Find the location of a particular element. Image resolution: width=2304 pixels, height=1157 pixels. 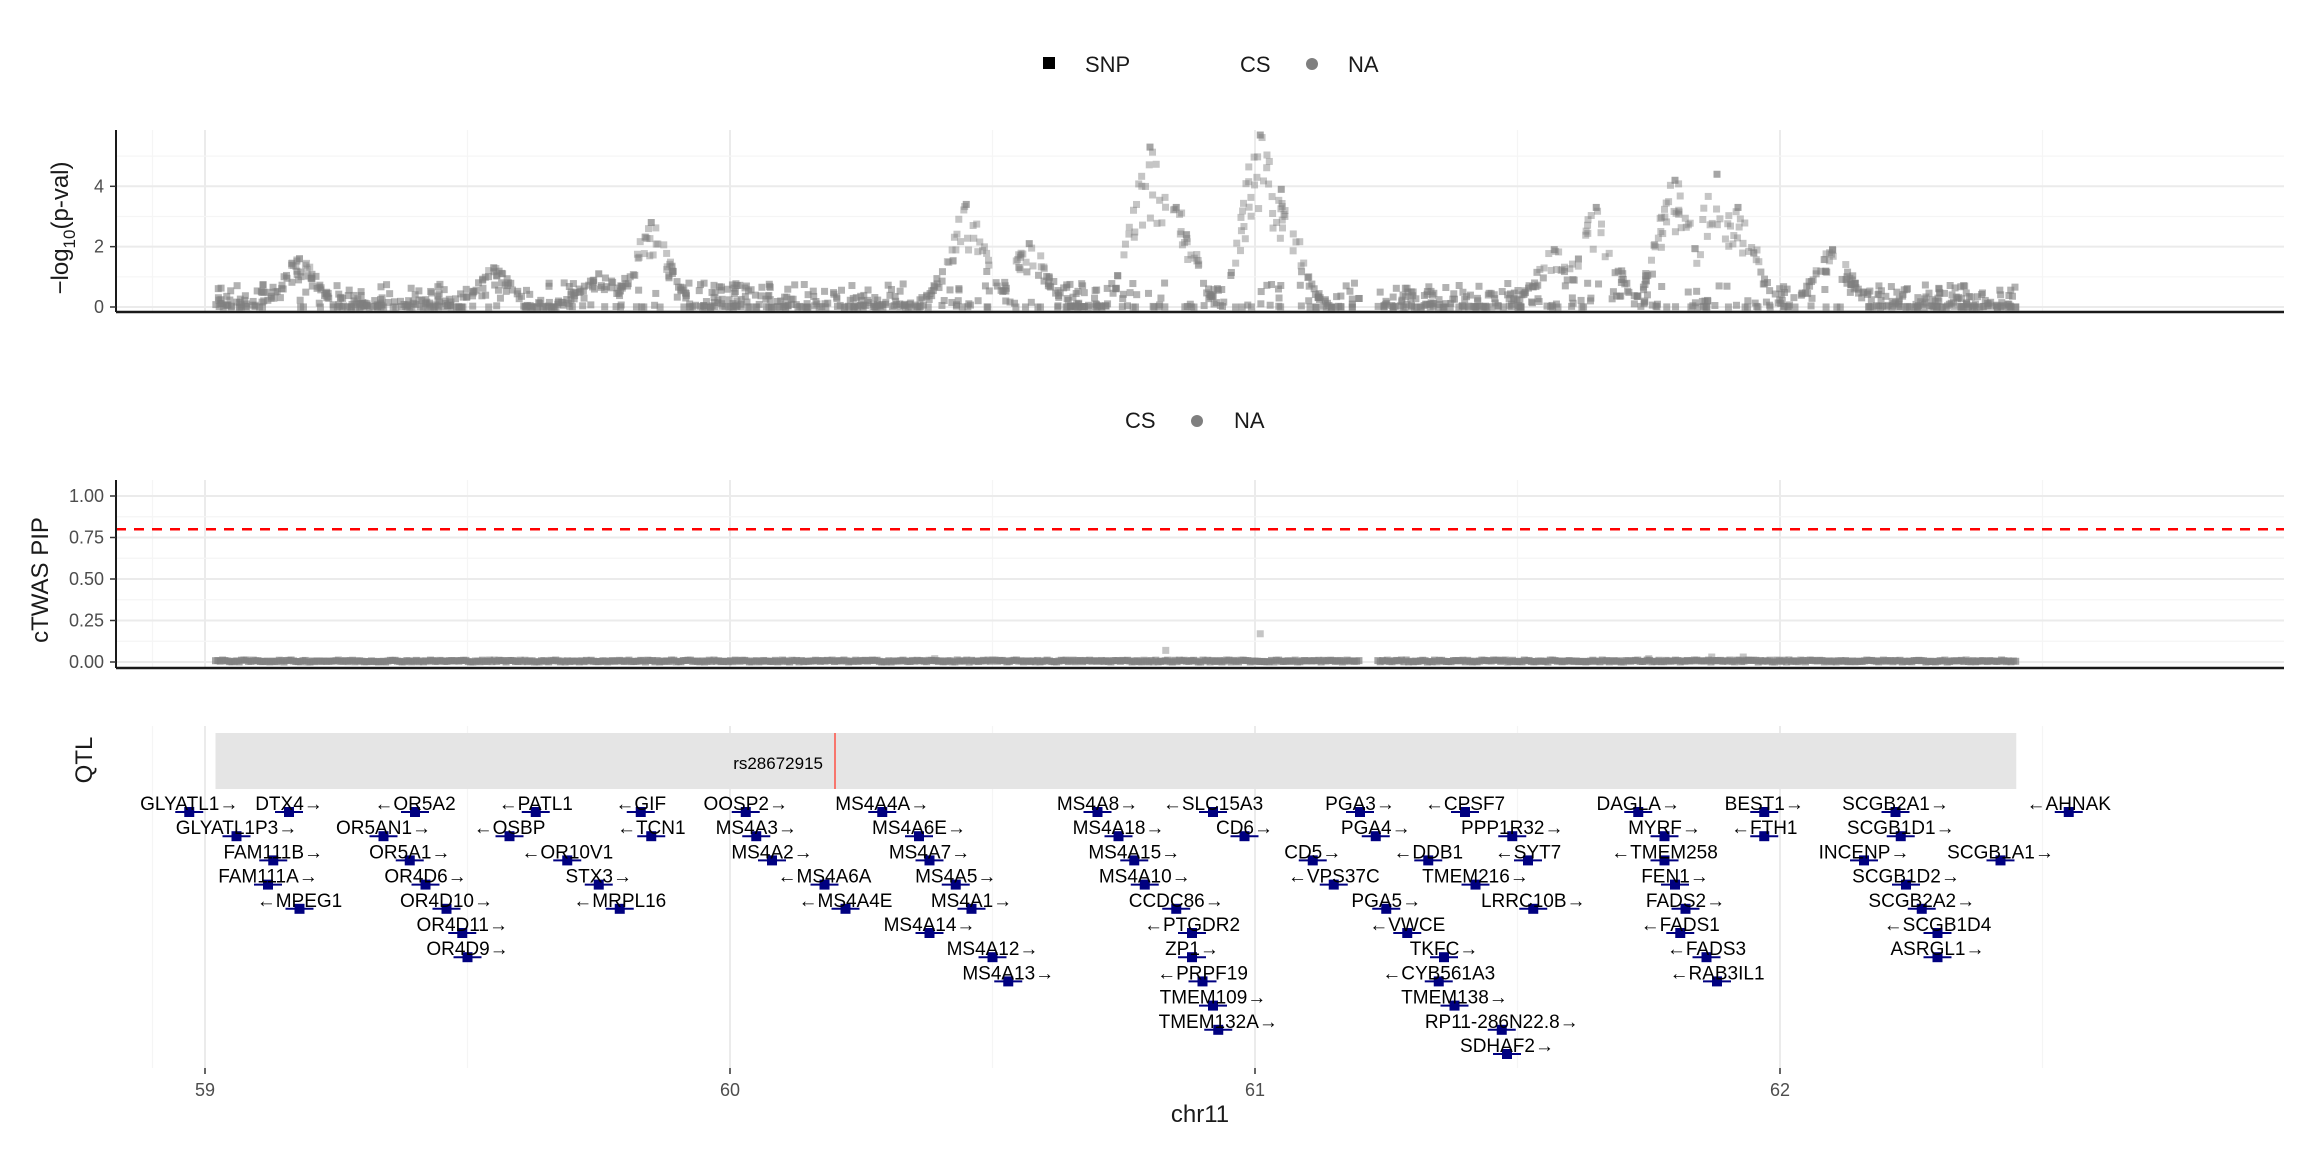

gene-label-ms4a6a: ←MS4A6A is located at coordinates (825, 877).